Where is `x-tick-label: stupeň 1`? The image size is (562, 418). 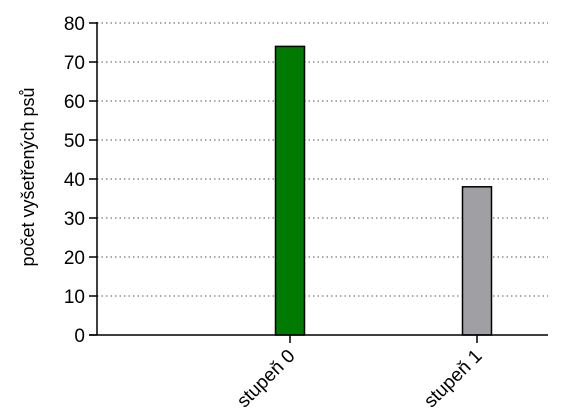
x-tick-label: stupeň 1 is located at coordinates (453, 379).